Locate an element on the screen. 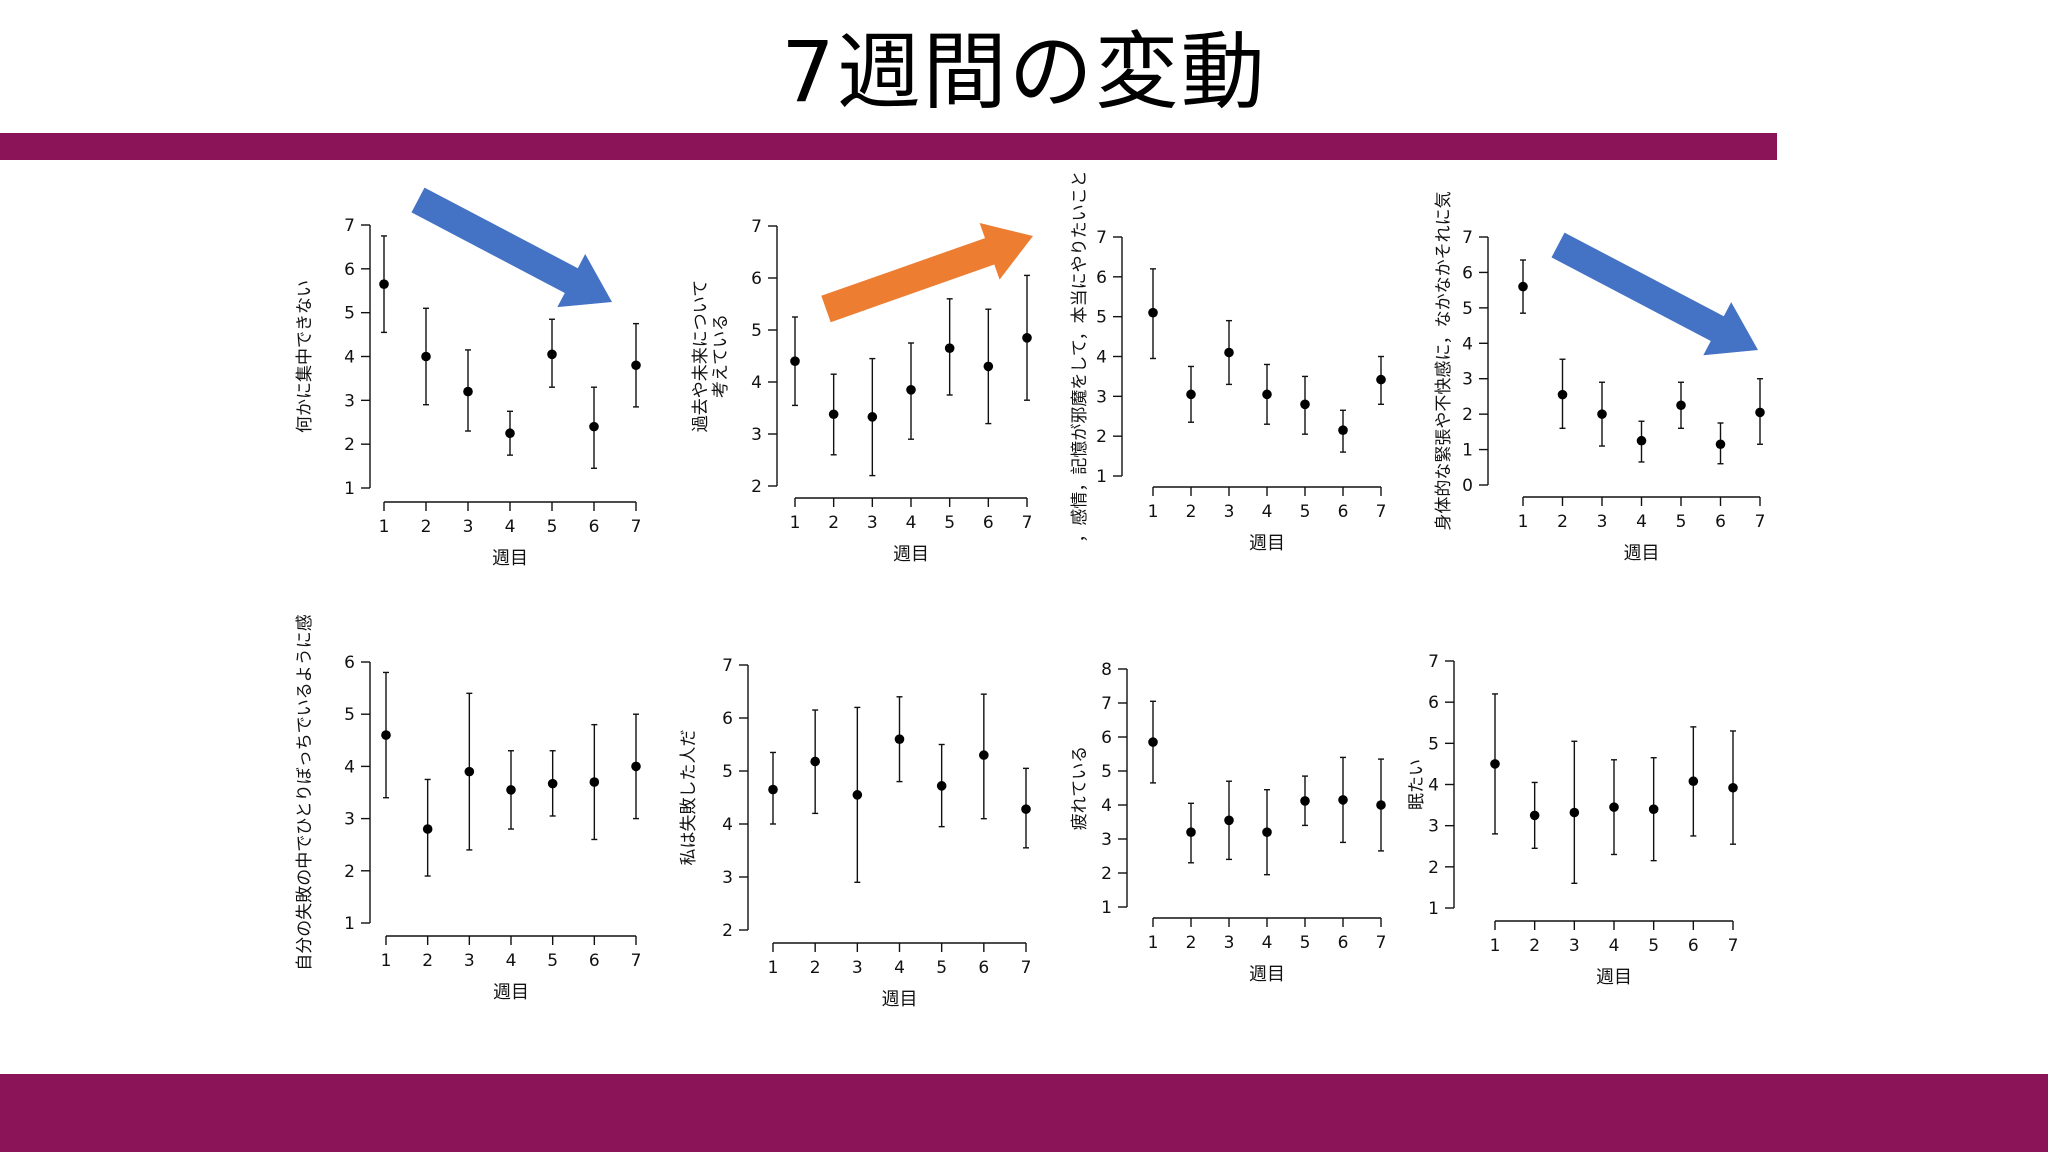 The height and width of the screenshot is (1152, 2048). trend-arrow-up is located at coordinates (927, 273).